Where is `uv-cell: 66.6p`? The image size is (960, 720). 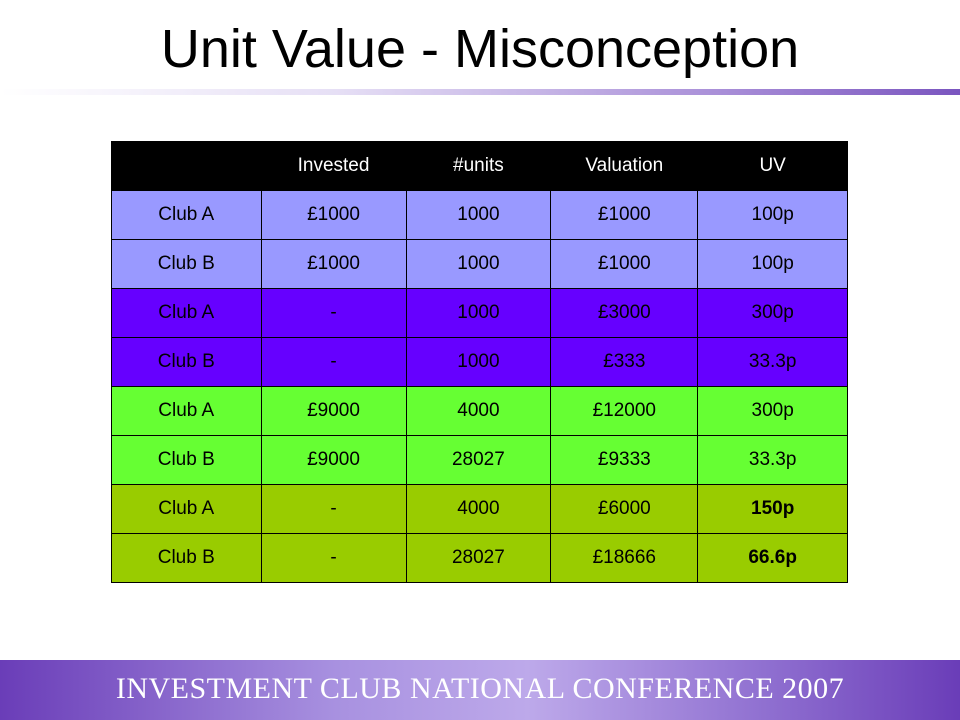 uv-cell: 66.6p is located at coordinates (772, 558).